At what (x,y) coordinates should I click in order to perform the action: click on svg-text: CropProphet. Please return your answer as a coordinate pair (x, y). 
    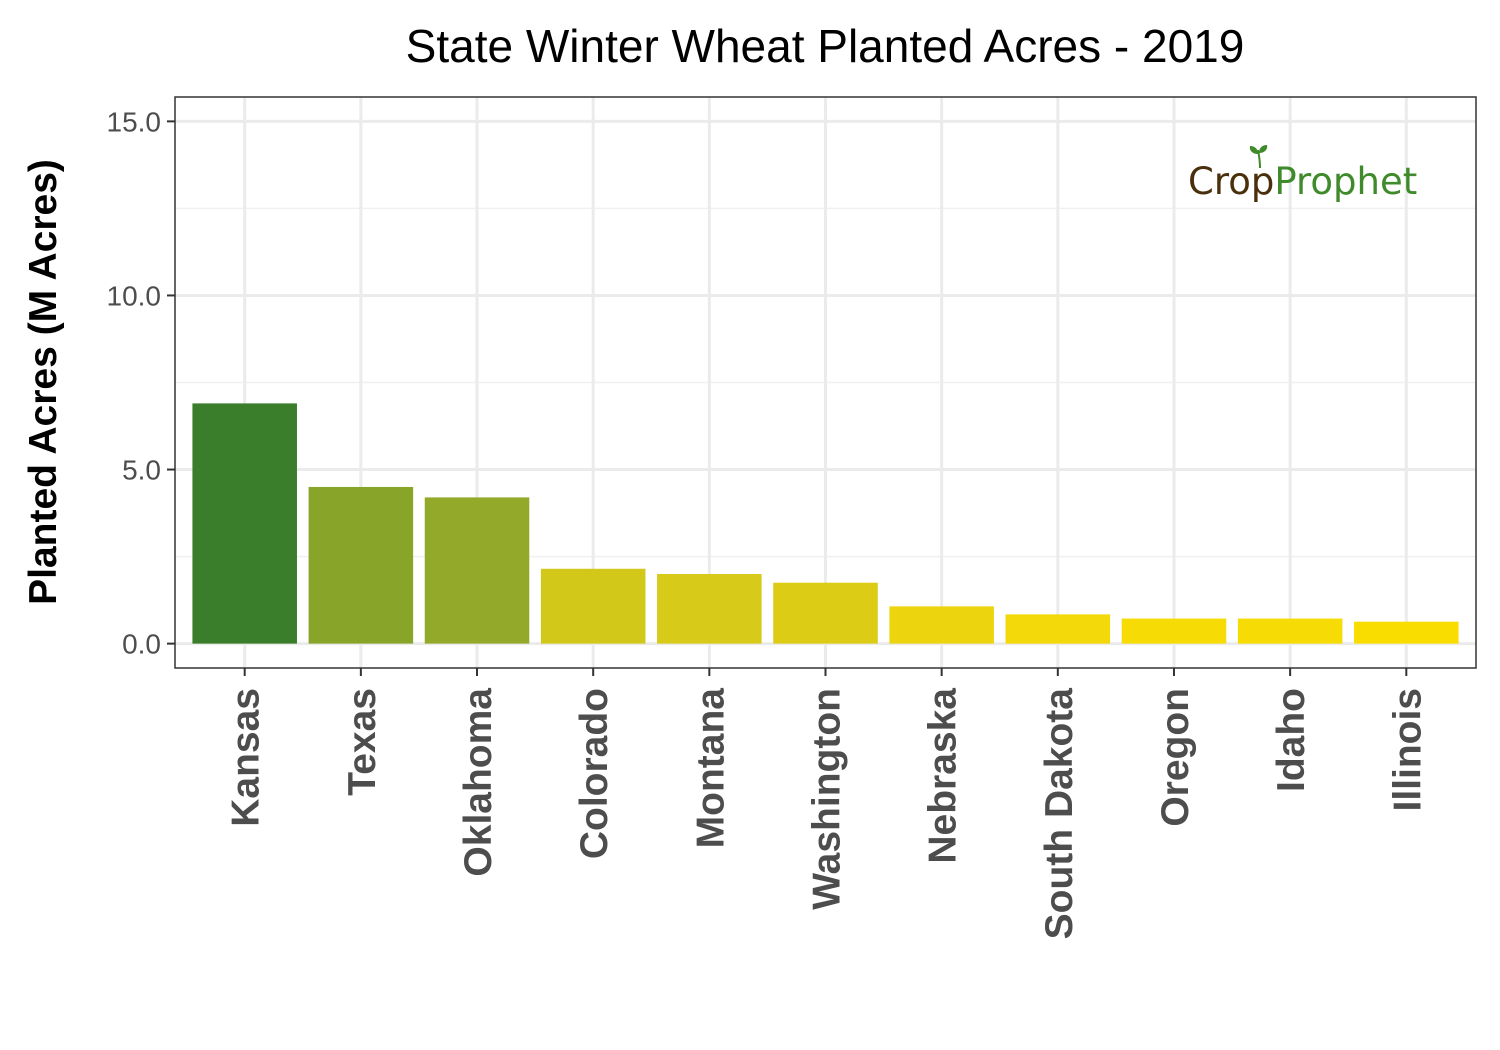
    Looking at the image, I should click on (1302, 181).